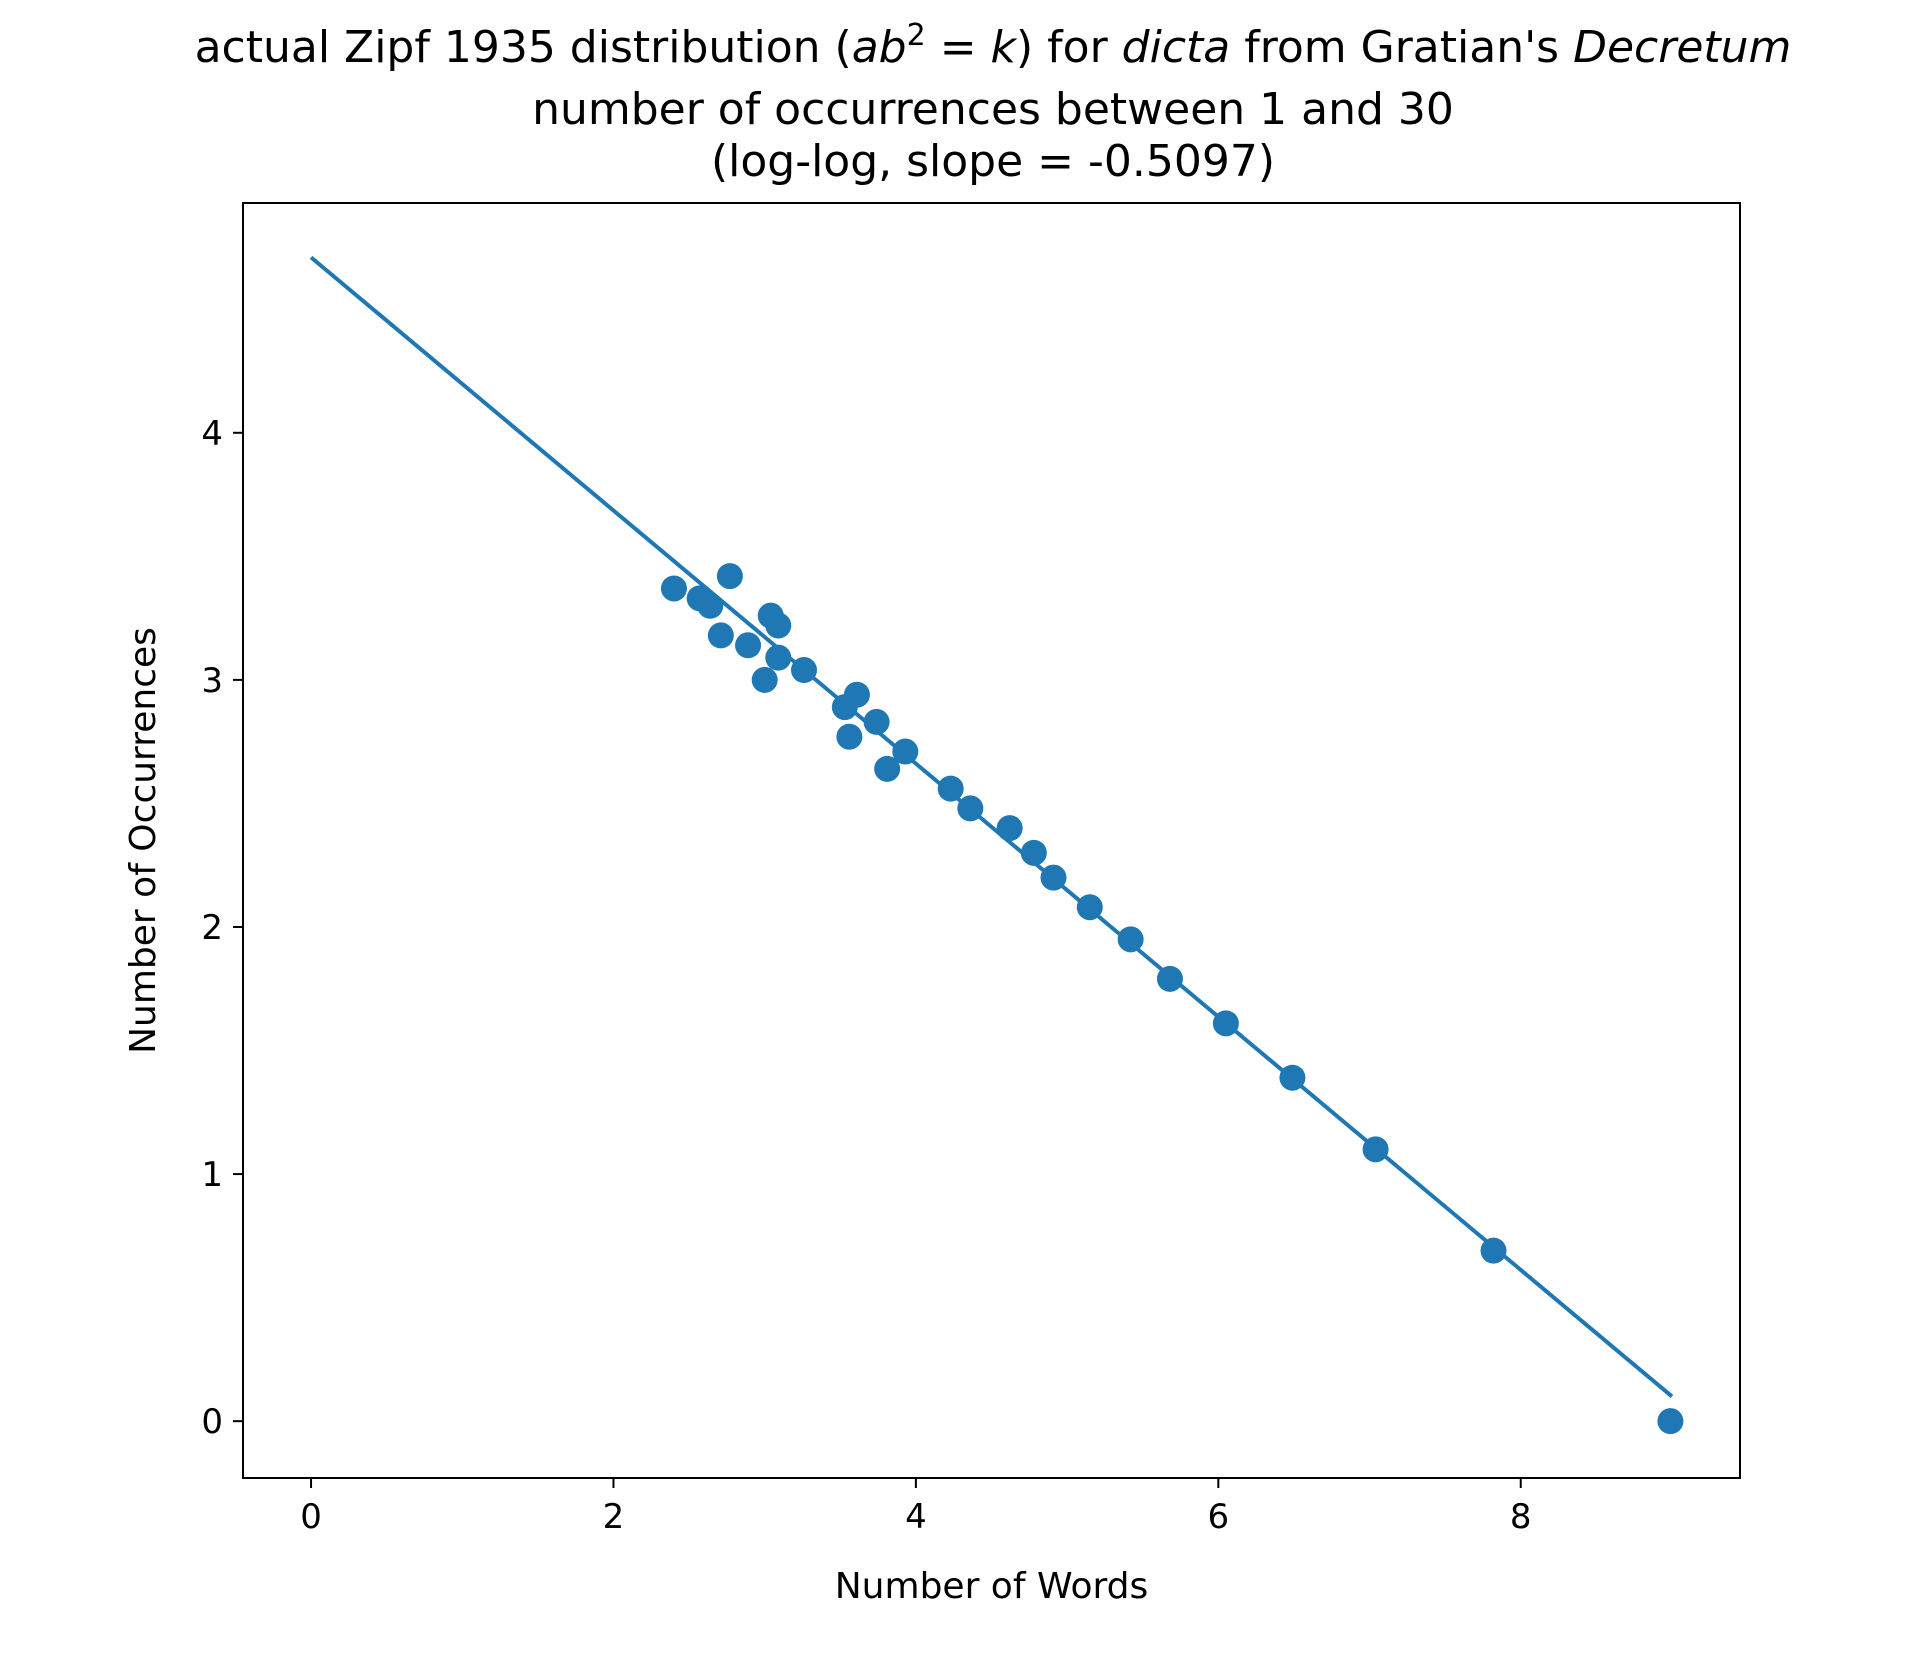 Image resolution: width=1920 pixels, height=1680 pixels. What do you see at coordinates (311, 1517) in the screenshot?
I see `x-tick-label: 0` at bounding box center [311, 1517].